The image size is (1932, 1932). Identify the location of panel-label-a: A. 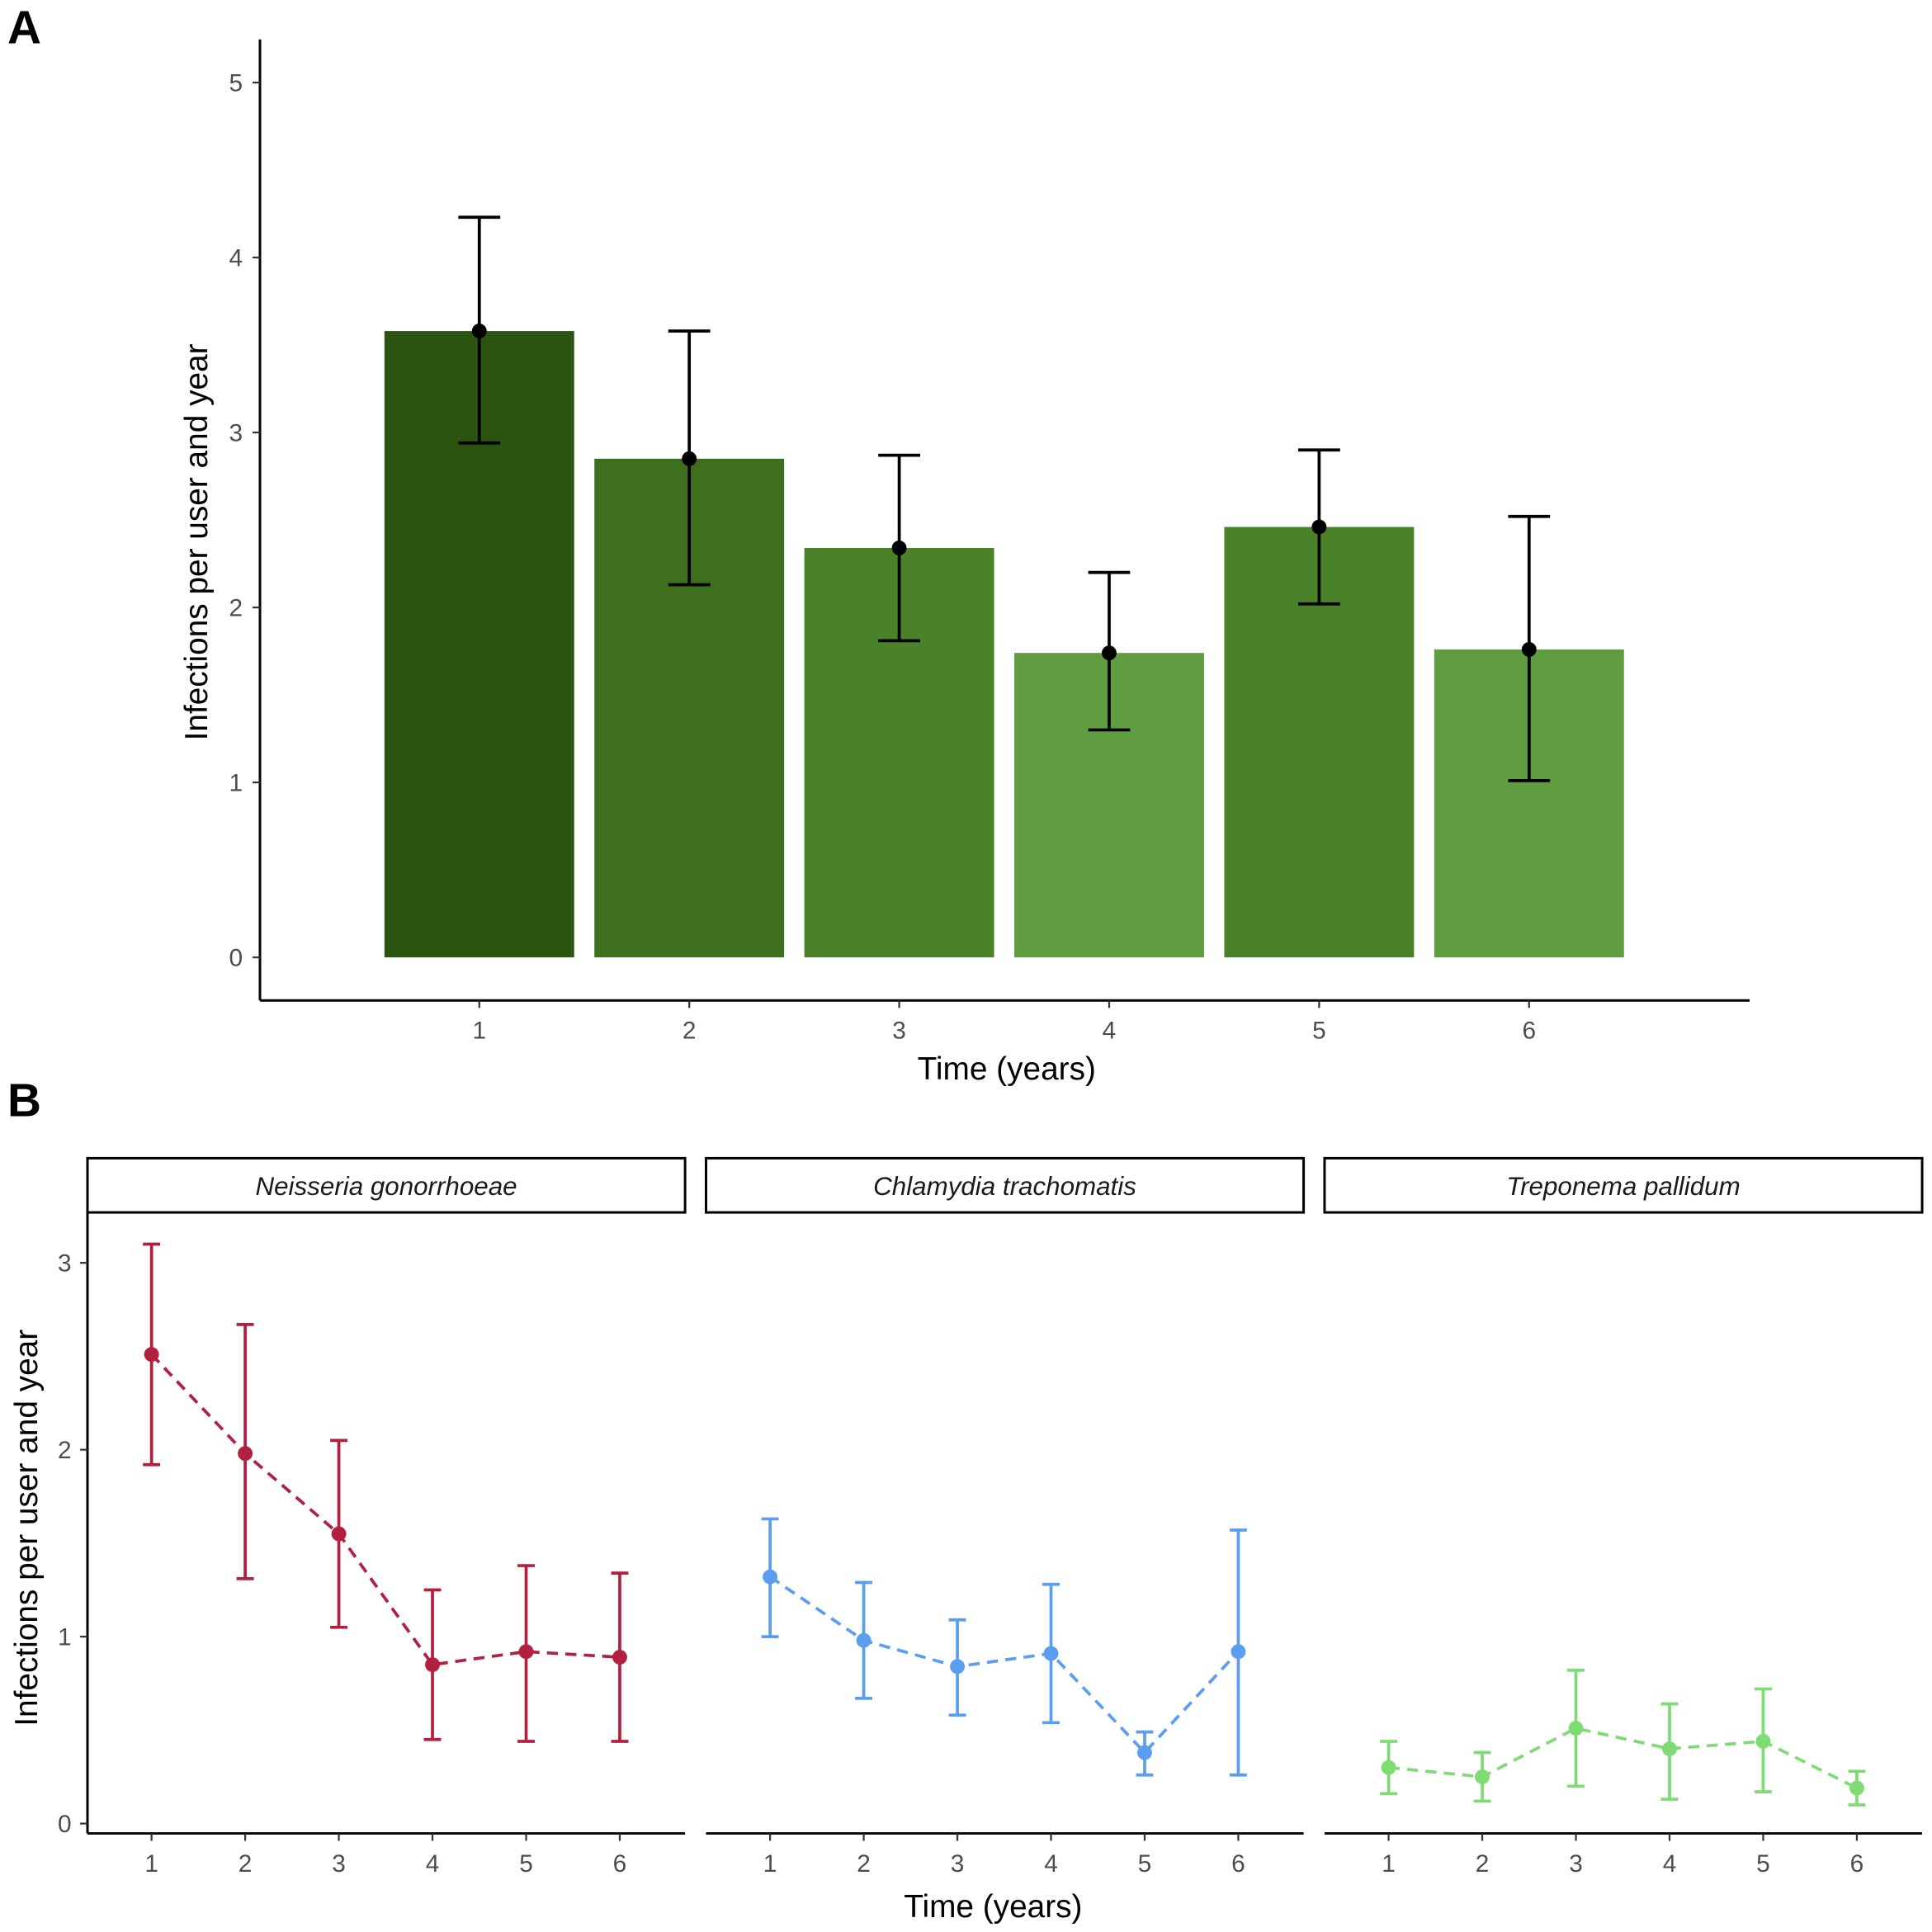
(24, 28).